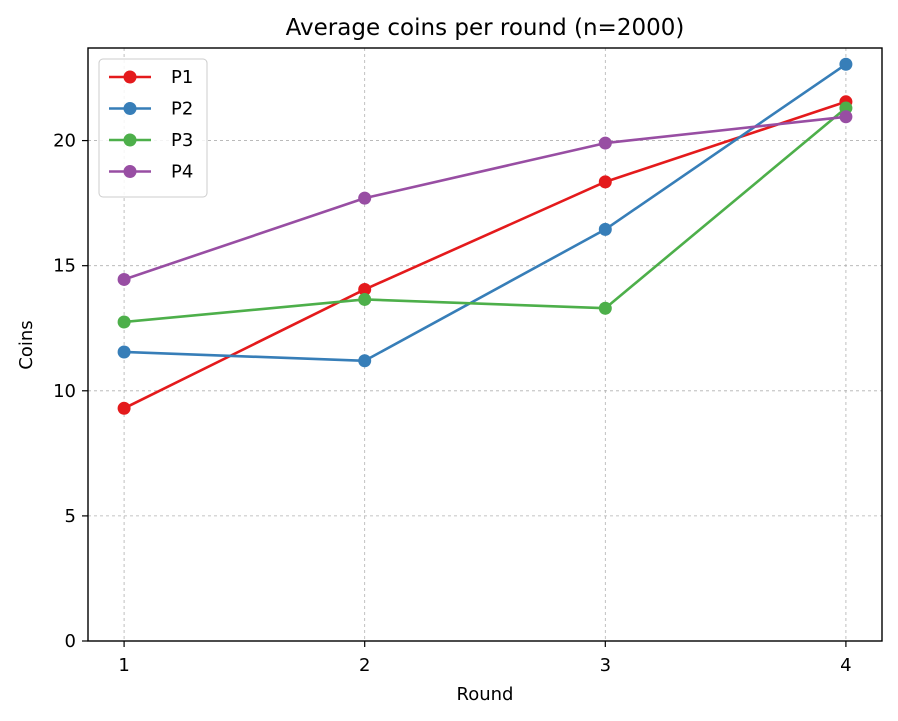 This screenshot has width=898, height=721. What do you see at coordinates (182, 172) in the screenshot?
I see `legend-label: P4` at bounding box center [182, 172].